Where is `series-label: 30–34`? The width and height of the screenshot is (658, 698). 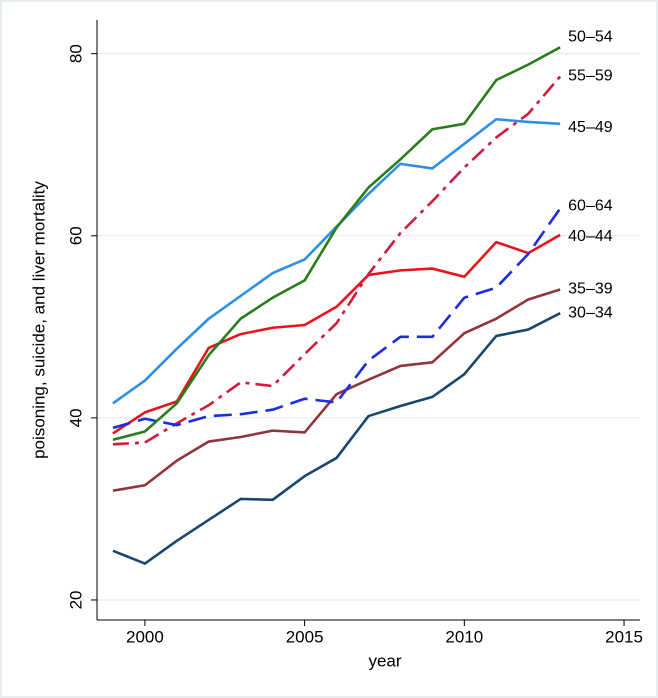 series-label: 30–34 is located at coordinates (590, 312).